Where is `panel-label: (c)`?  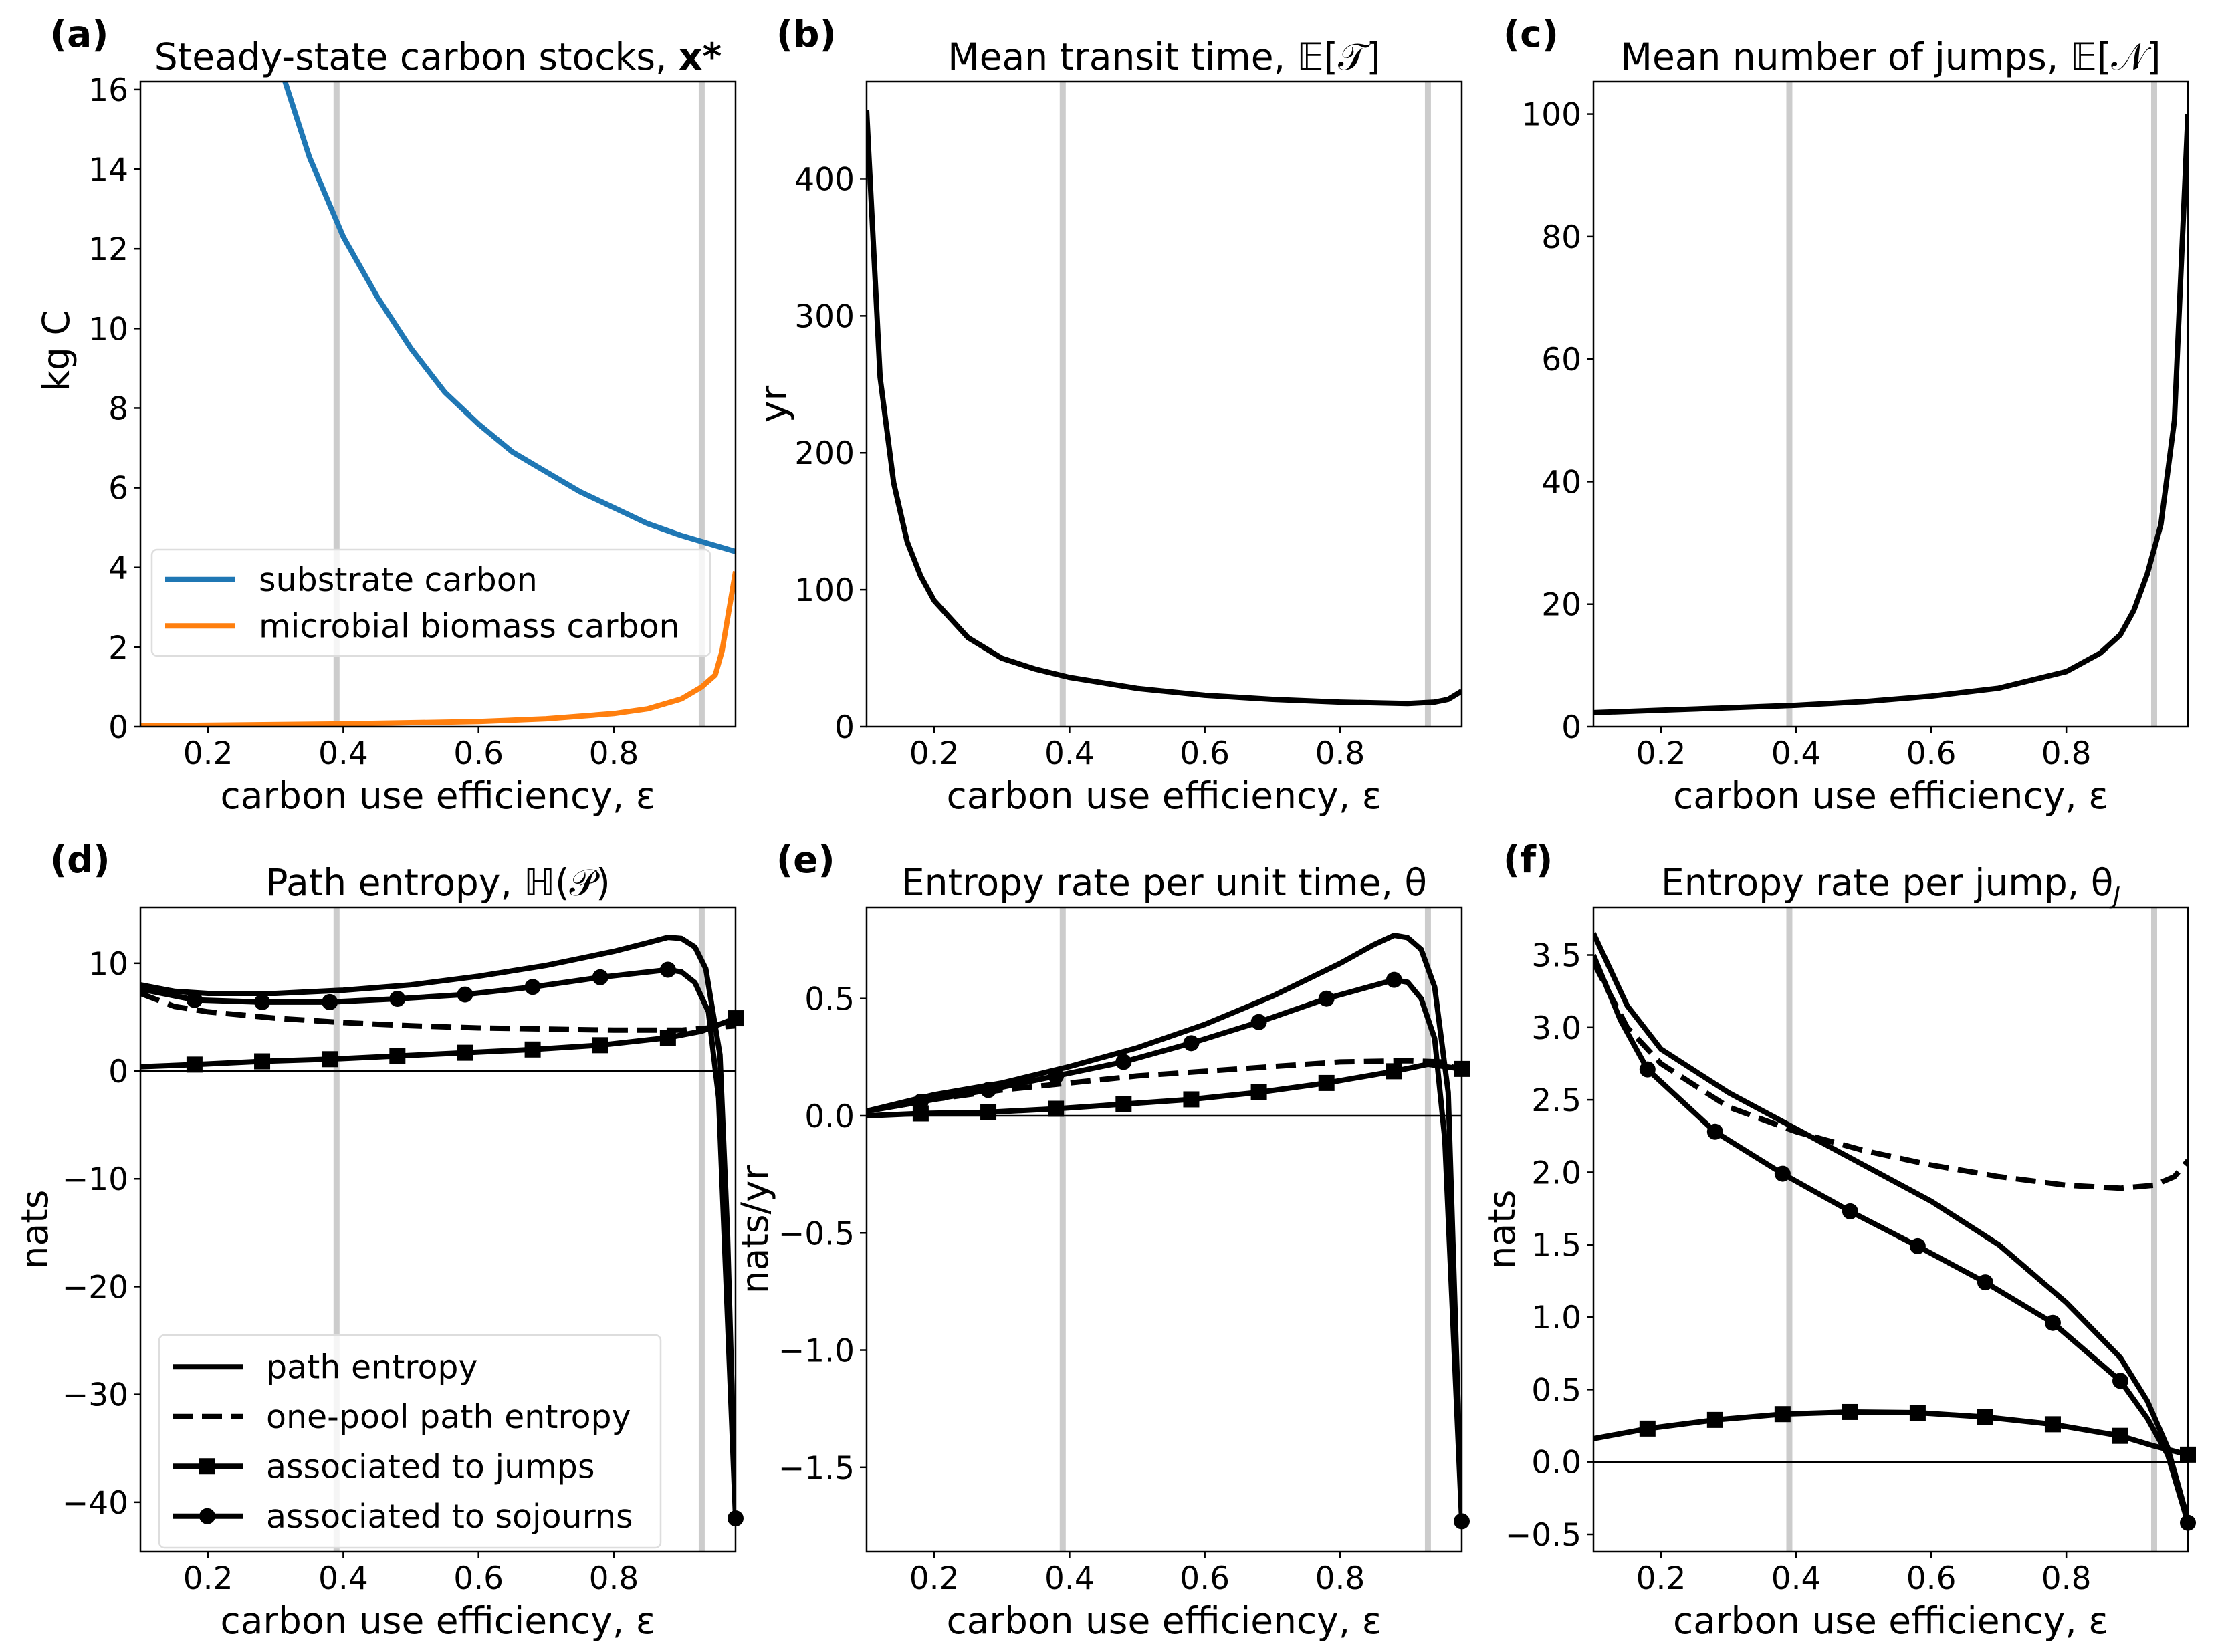
panel-label: (c) is located at coordinates (1531, 34).